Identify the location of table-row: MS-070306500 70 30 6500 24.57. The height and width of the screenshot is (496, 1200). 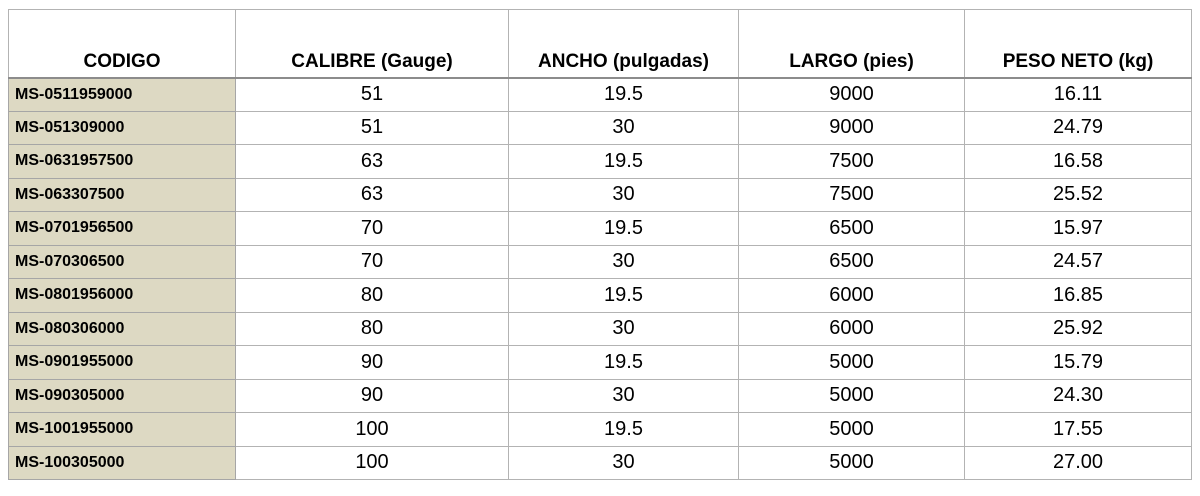
(600, 261).